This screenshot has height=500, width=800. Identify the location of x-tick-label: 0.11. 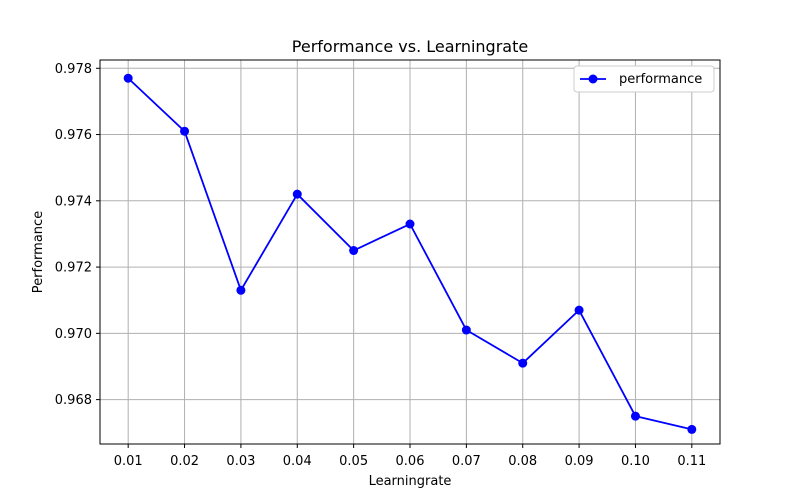
(691, 461).